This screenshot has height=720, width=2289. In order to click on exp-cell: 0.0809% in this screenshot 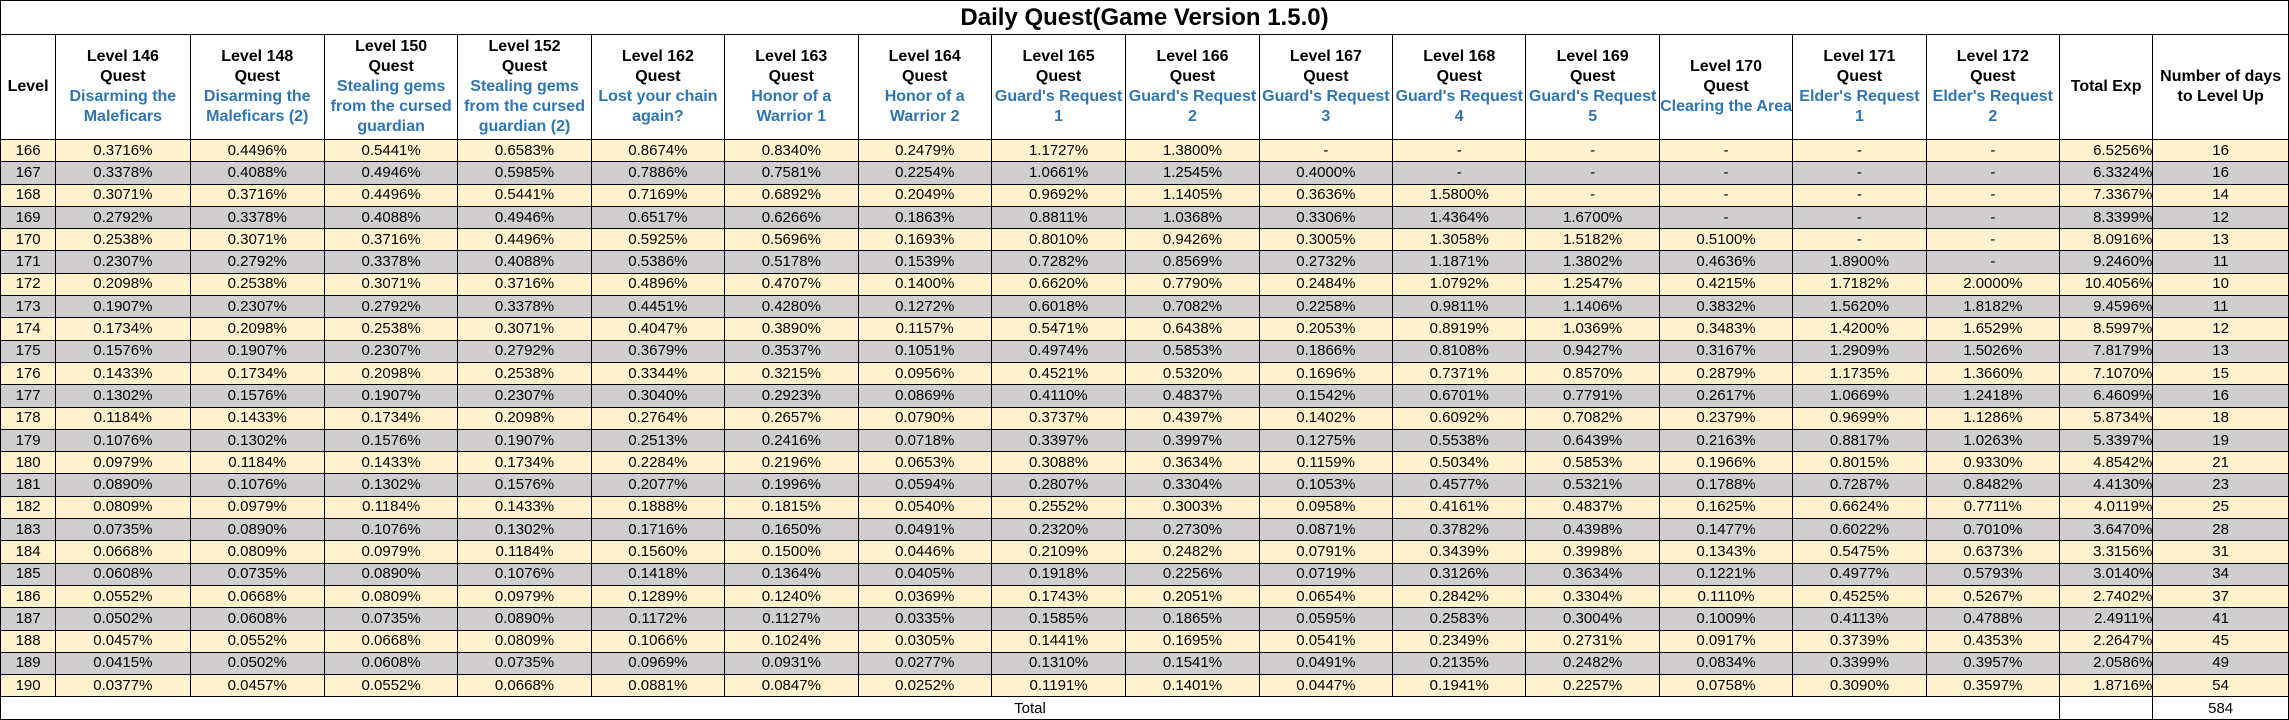, I will do `click(524, 641)`.